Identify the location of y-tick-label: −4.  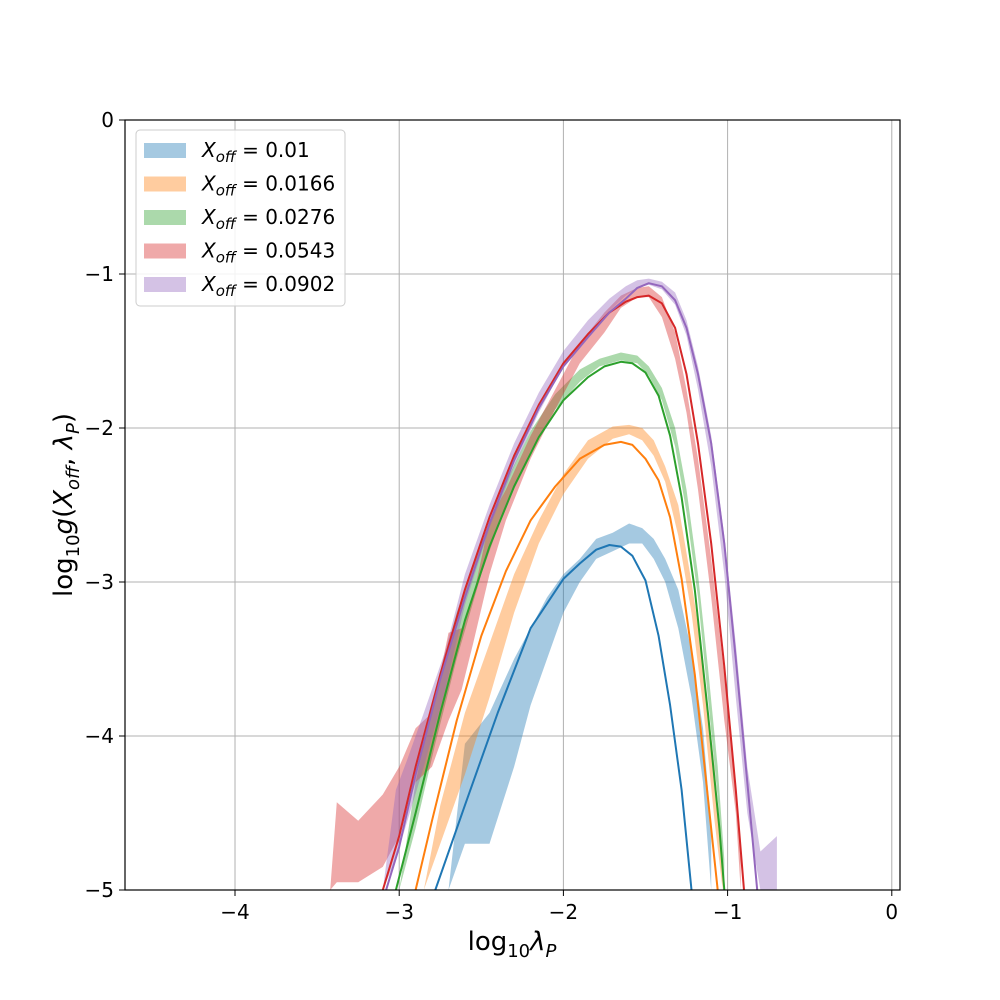
(99, 736).